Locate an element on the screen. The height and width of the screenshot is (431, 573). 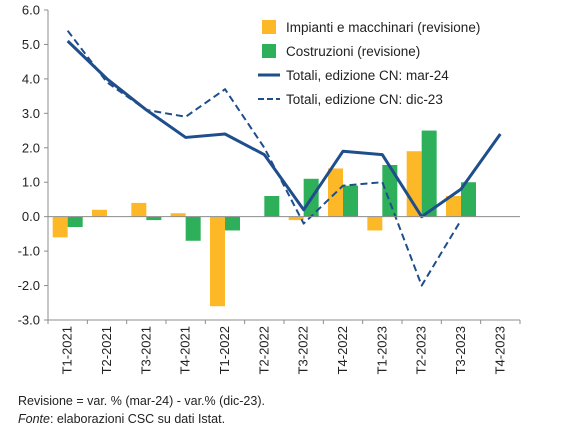
costruzioni-bar-t1-2023 is located at coordinates (390, 191).